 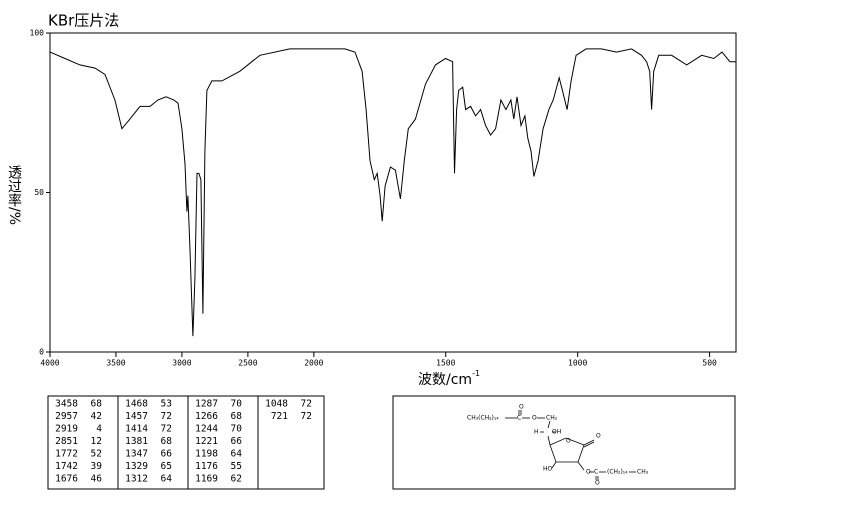 What do you see at coordinates (709, 363) in the screenshot?
I see `x-tick-label: 500` at bounding box center [709, 363].